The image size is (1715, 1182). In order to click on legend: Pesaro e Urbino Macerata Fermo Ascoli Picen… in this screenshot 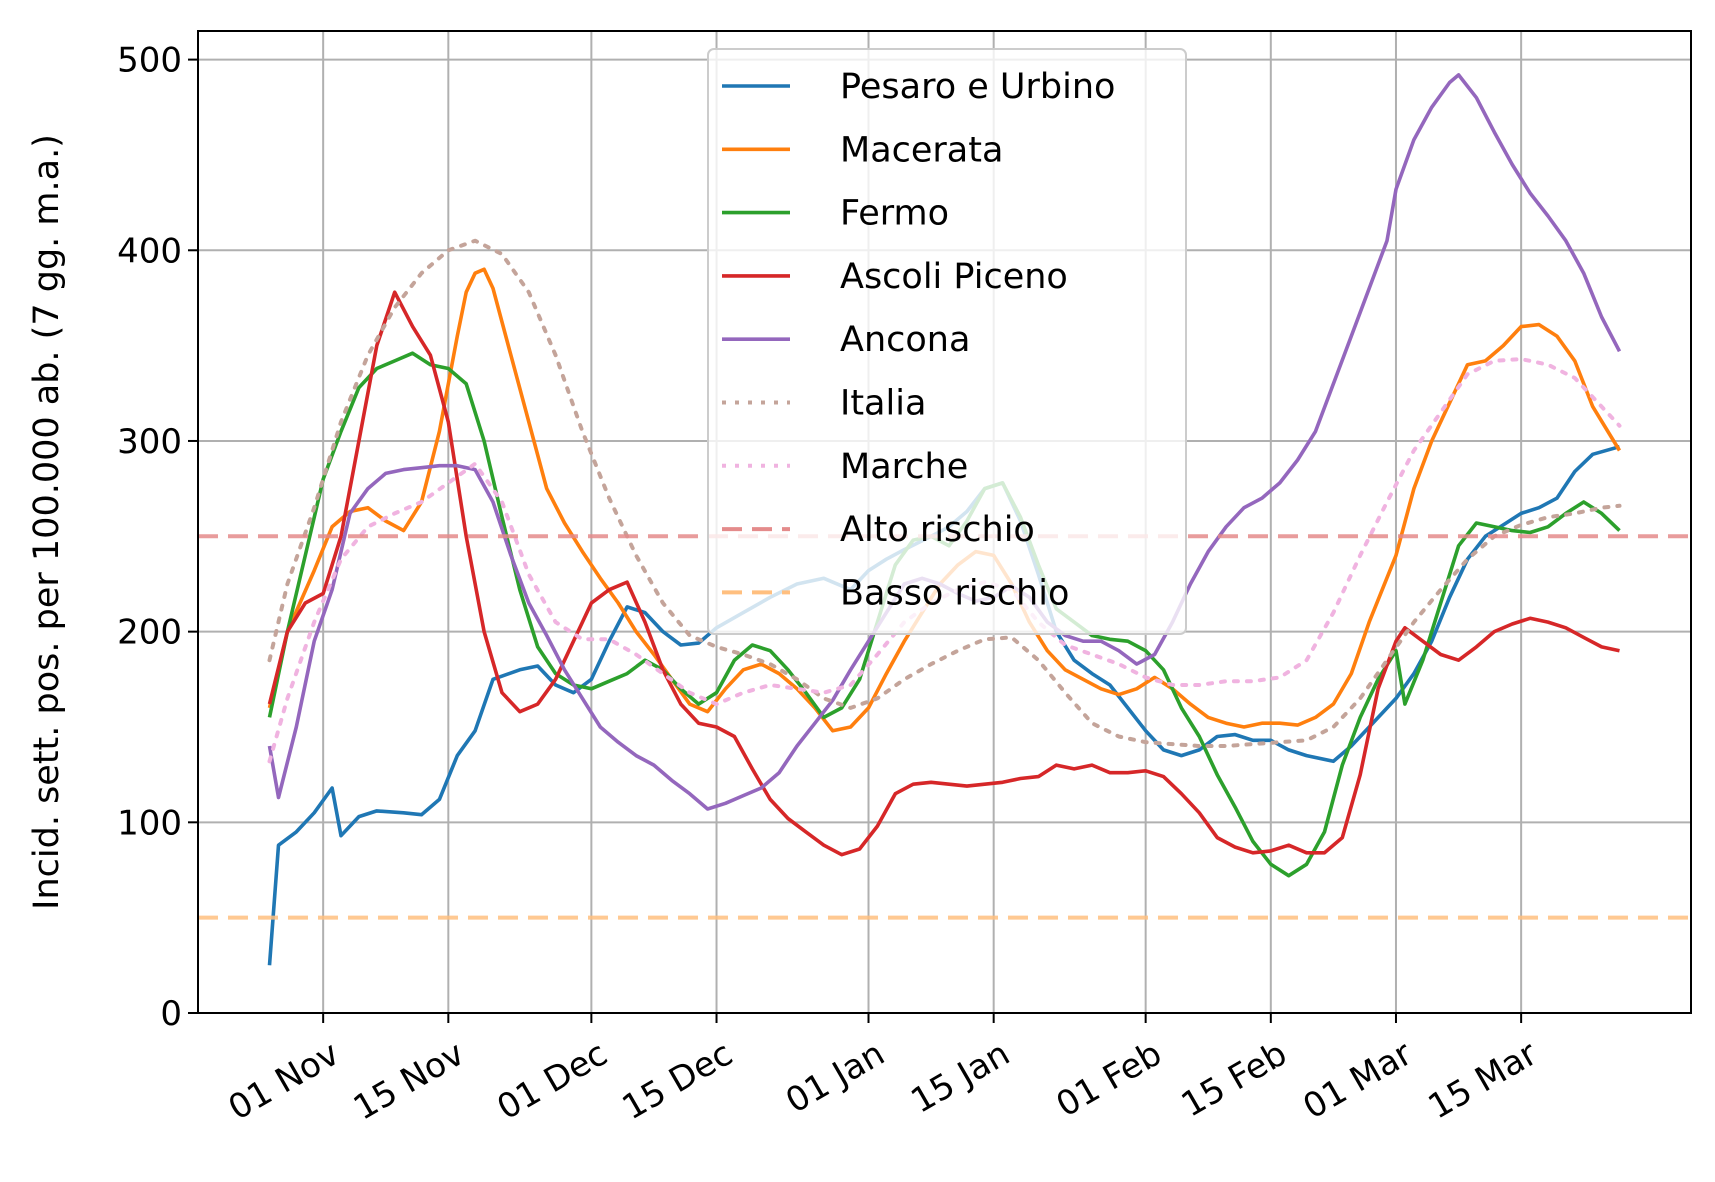, I will do `click(947, 341)`.